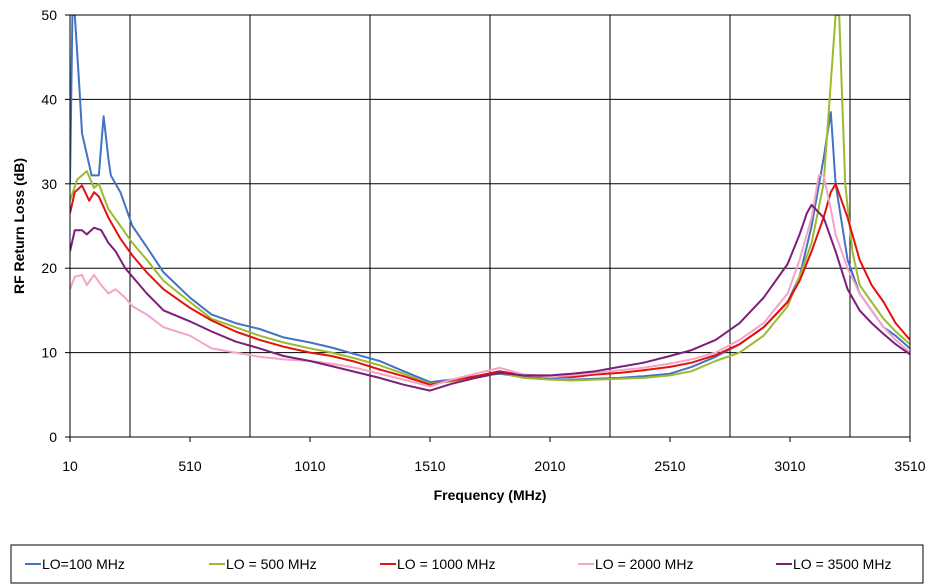 The height and width of the screenshot is (587, 933). Describe the element at coordinates (49, 353) in the screenshot. I see `y-tick-label: 10` at that location.